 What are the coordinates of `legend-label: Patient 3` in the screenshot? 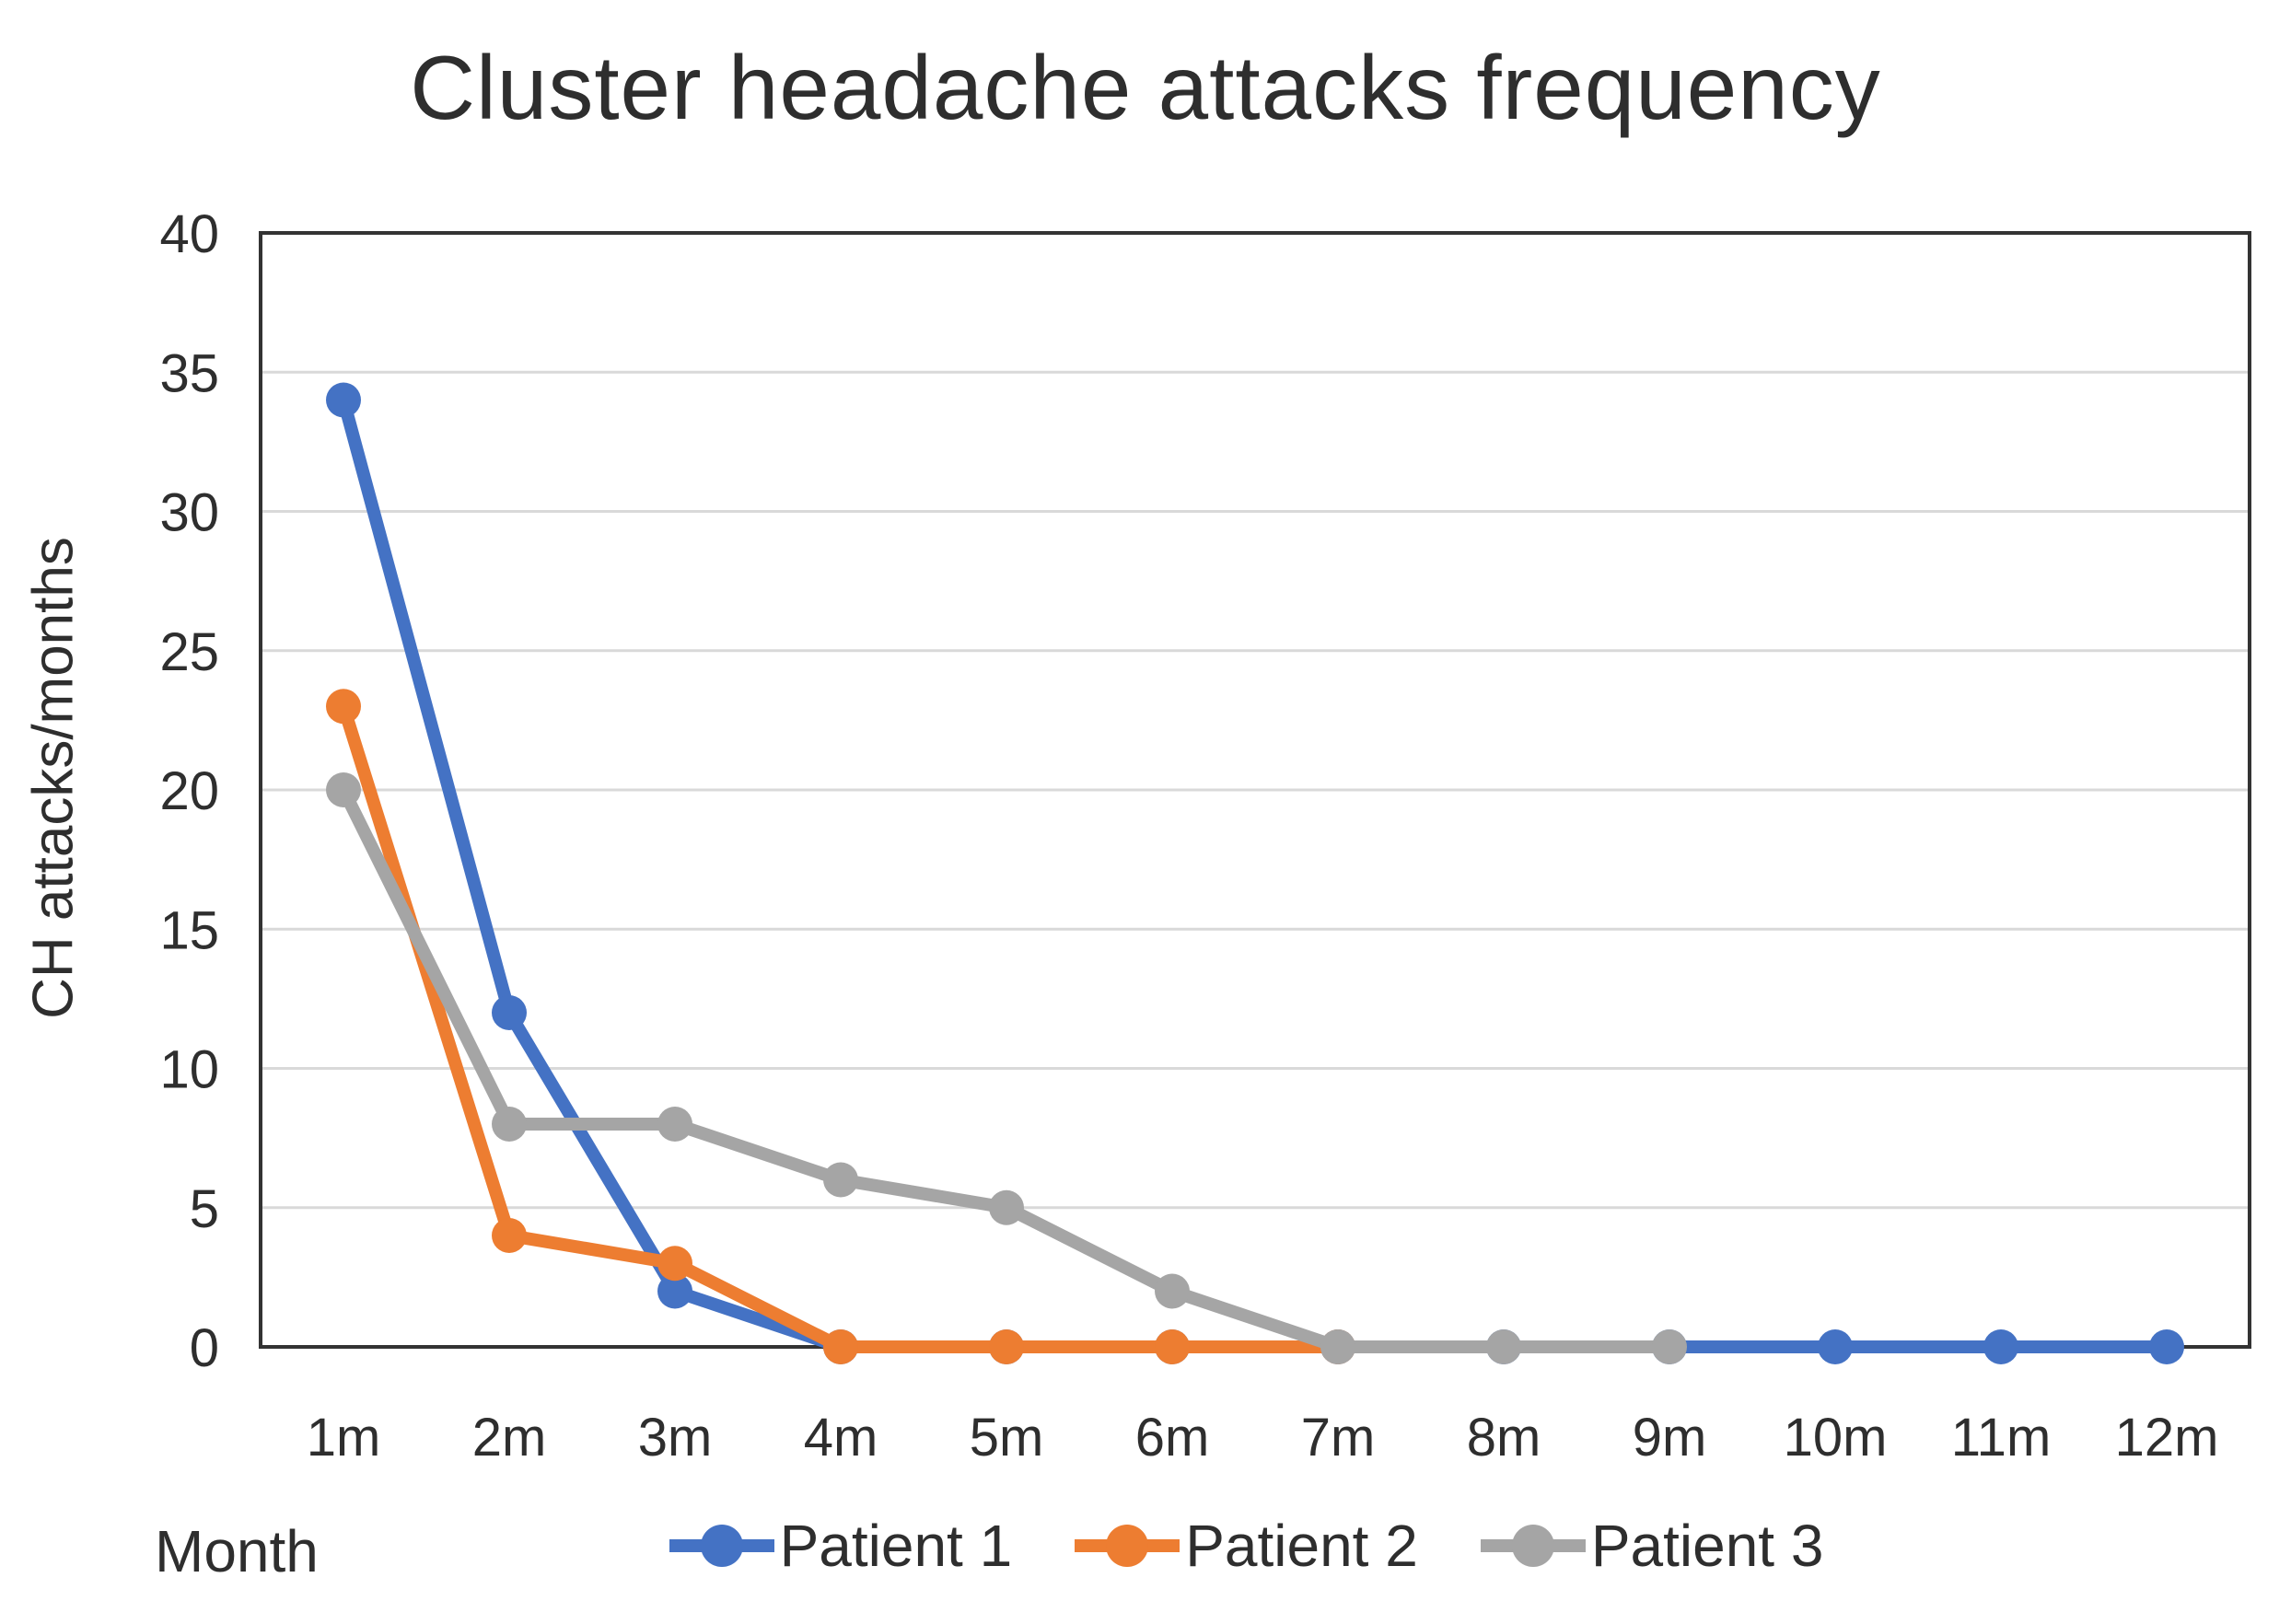 It's located at (1707, 1546).